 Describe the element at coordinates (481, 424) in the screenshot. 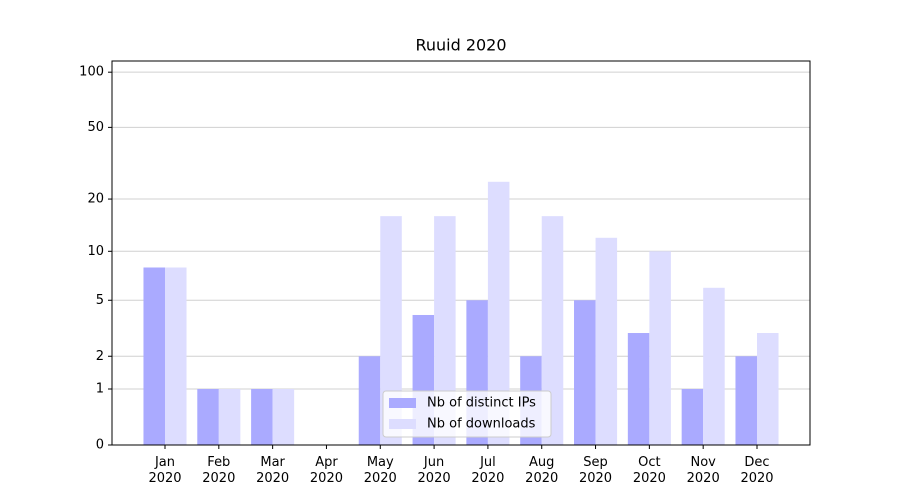

I see `legend-label: Nb of downloads` at that location.